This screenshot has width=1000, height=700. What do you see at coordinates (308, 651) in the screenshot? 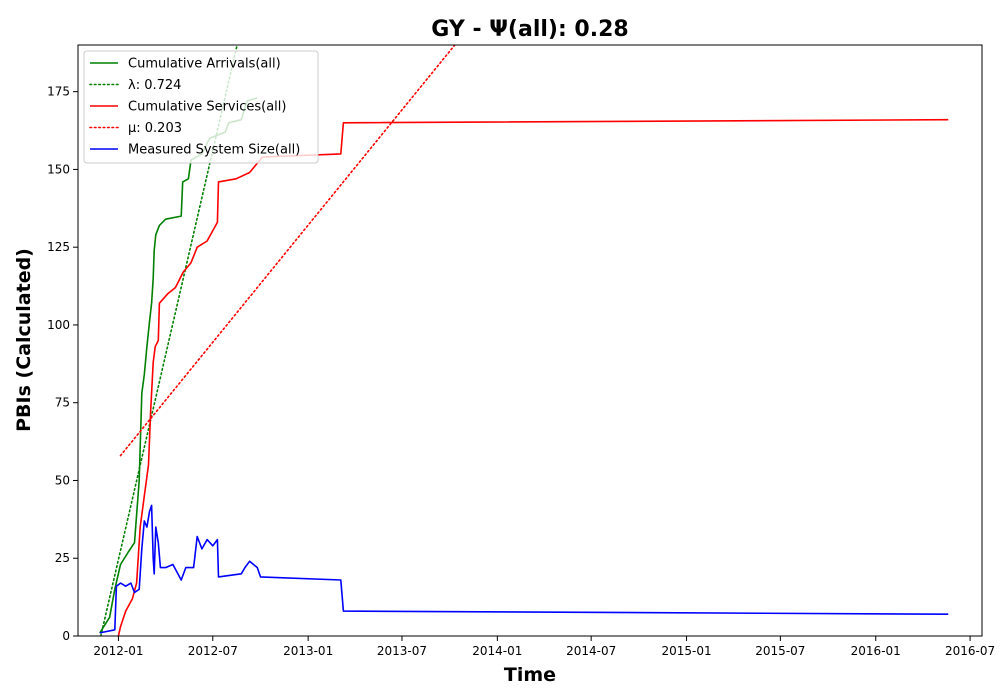
I see `x-tick-label: 2013-01` at bounding box center [308, 651].